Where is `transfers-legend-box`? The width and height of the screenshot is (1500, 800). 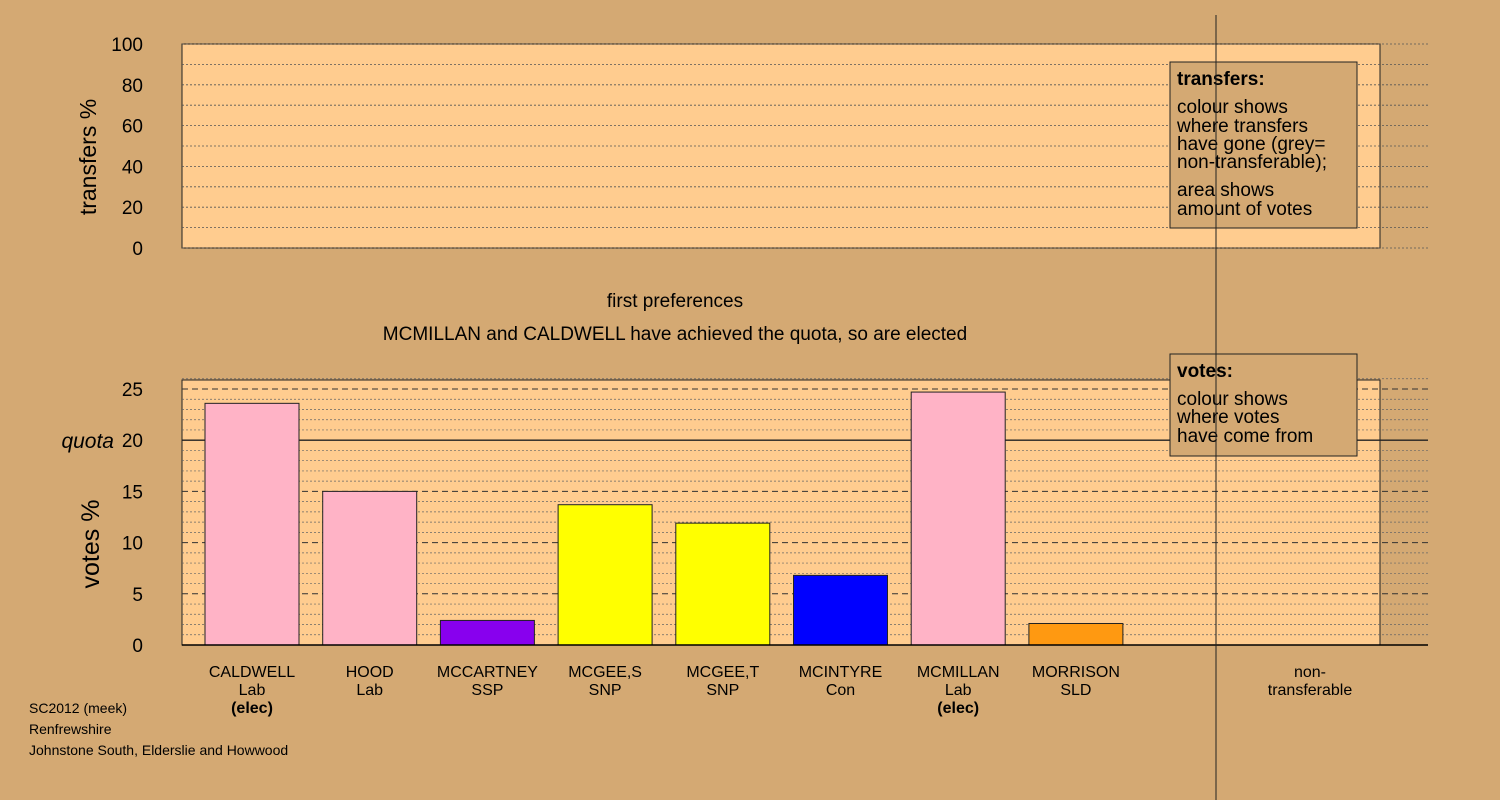 transfers-legend-box is located at coordinates (1263, 145).